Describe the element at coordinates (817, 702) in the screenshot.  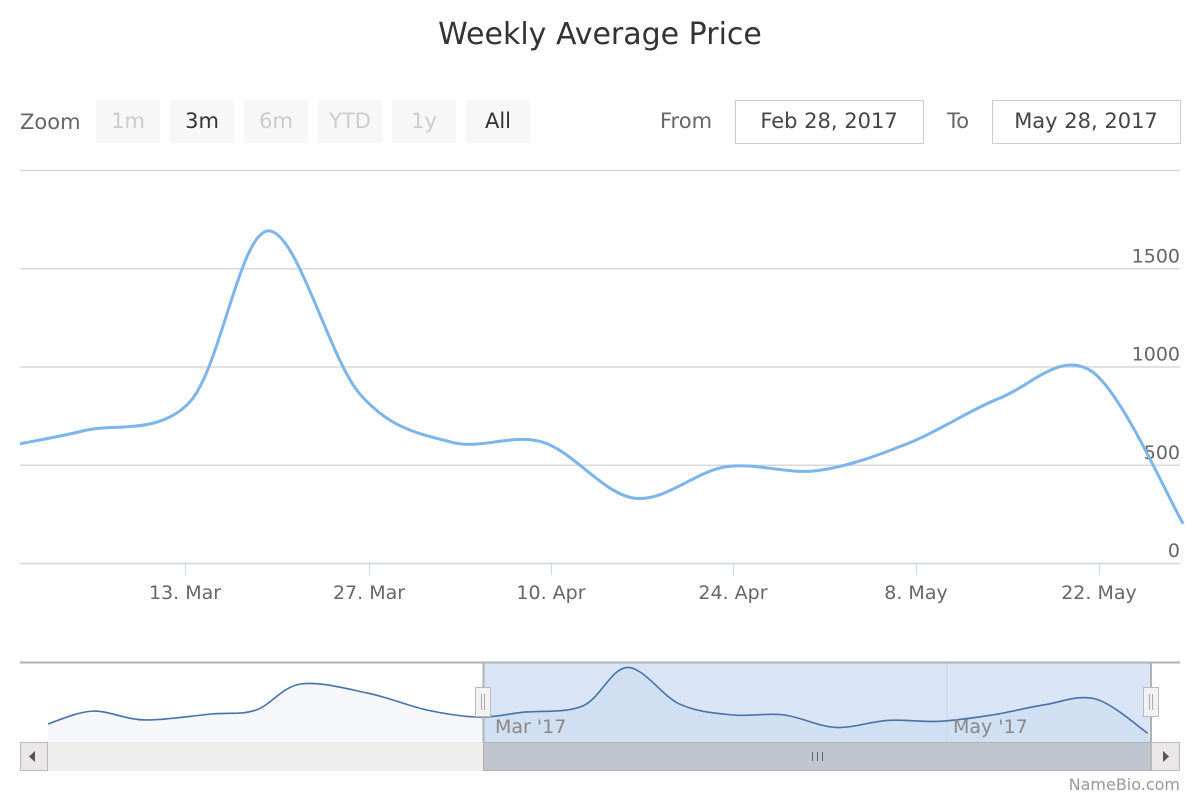
I see `navigator-selection-mask` at that location.